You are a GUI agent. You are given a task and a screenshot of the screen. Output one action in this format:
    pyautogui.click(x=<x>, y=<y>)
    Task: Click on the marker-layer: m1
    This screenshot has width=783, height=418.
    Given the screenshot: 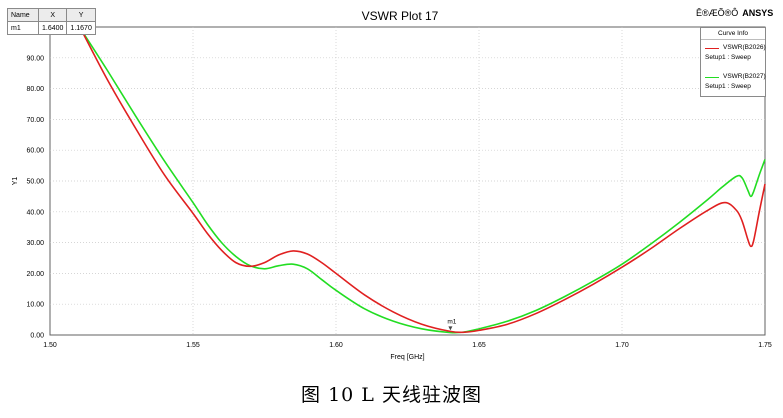 What is the action you would take?
    pyautogui.click(x=452, y=324)
    